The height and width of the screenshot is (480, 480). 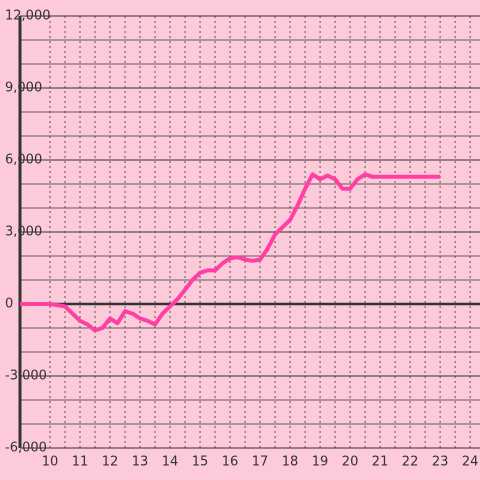 I want to click on x-tick-label: 10, so click(x=50, y=462).